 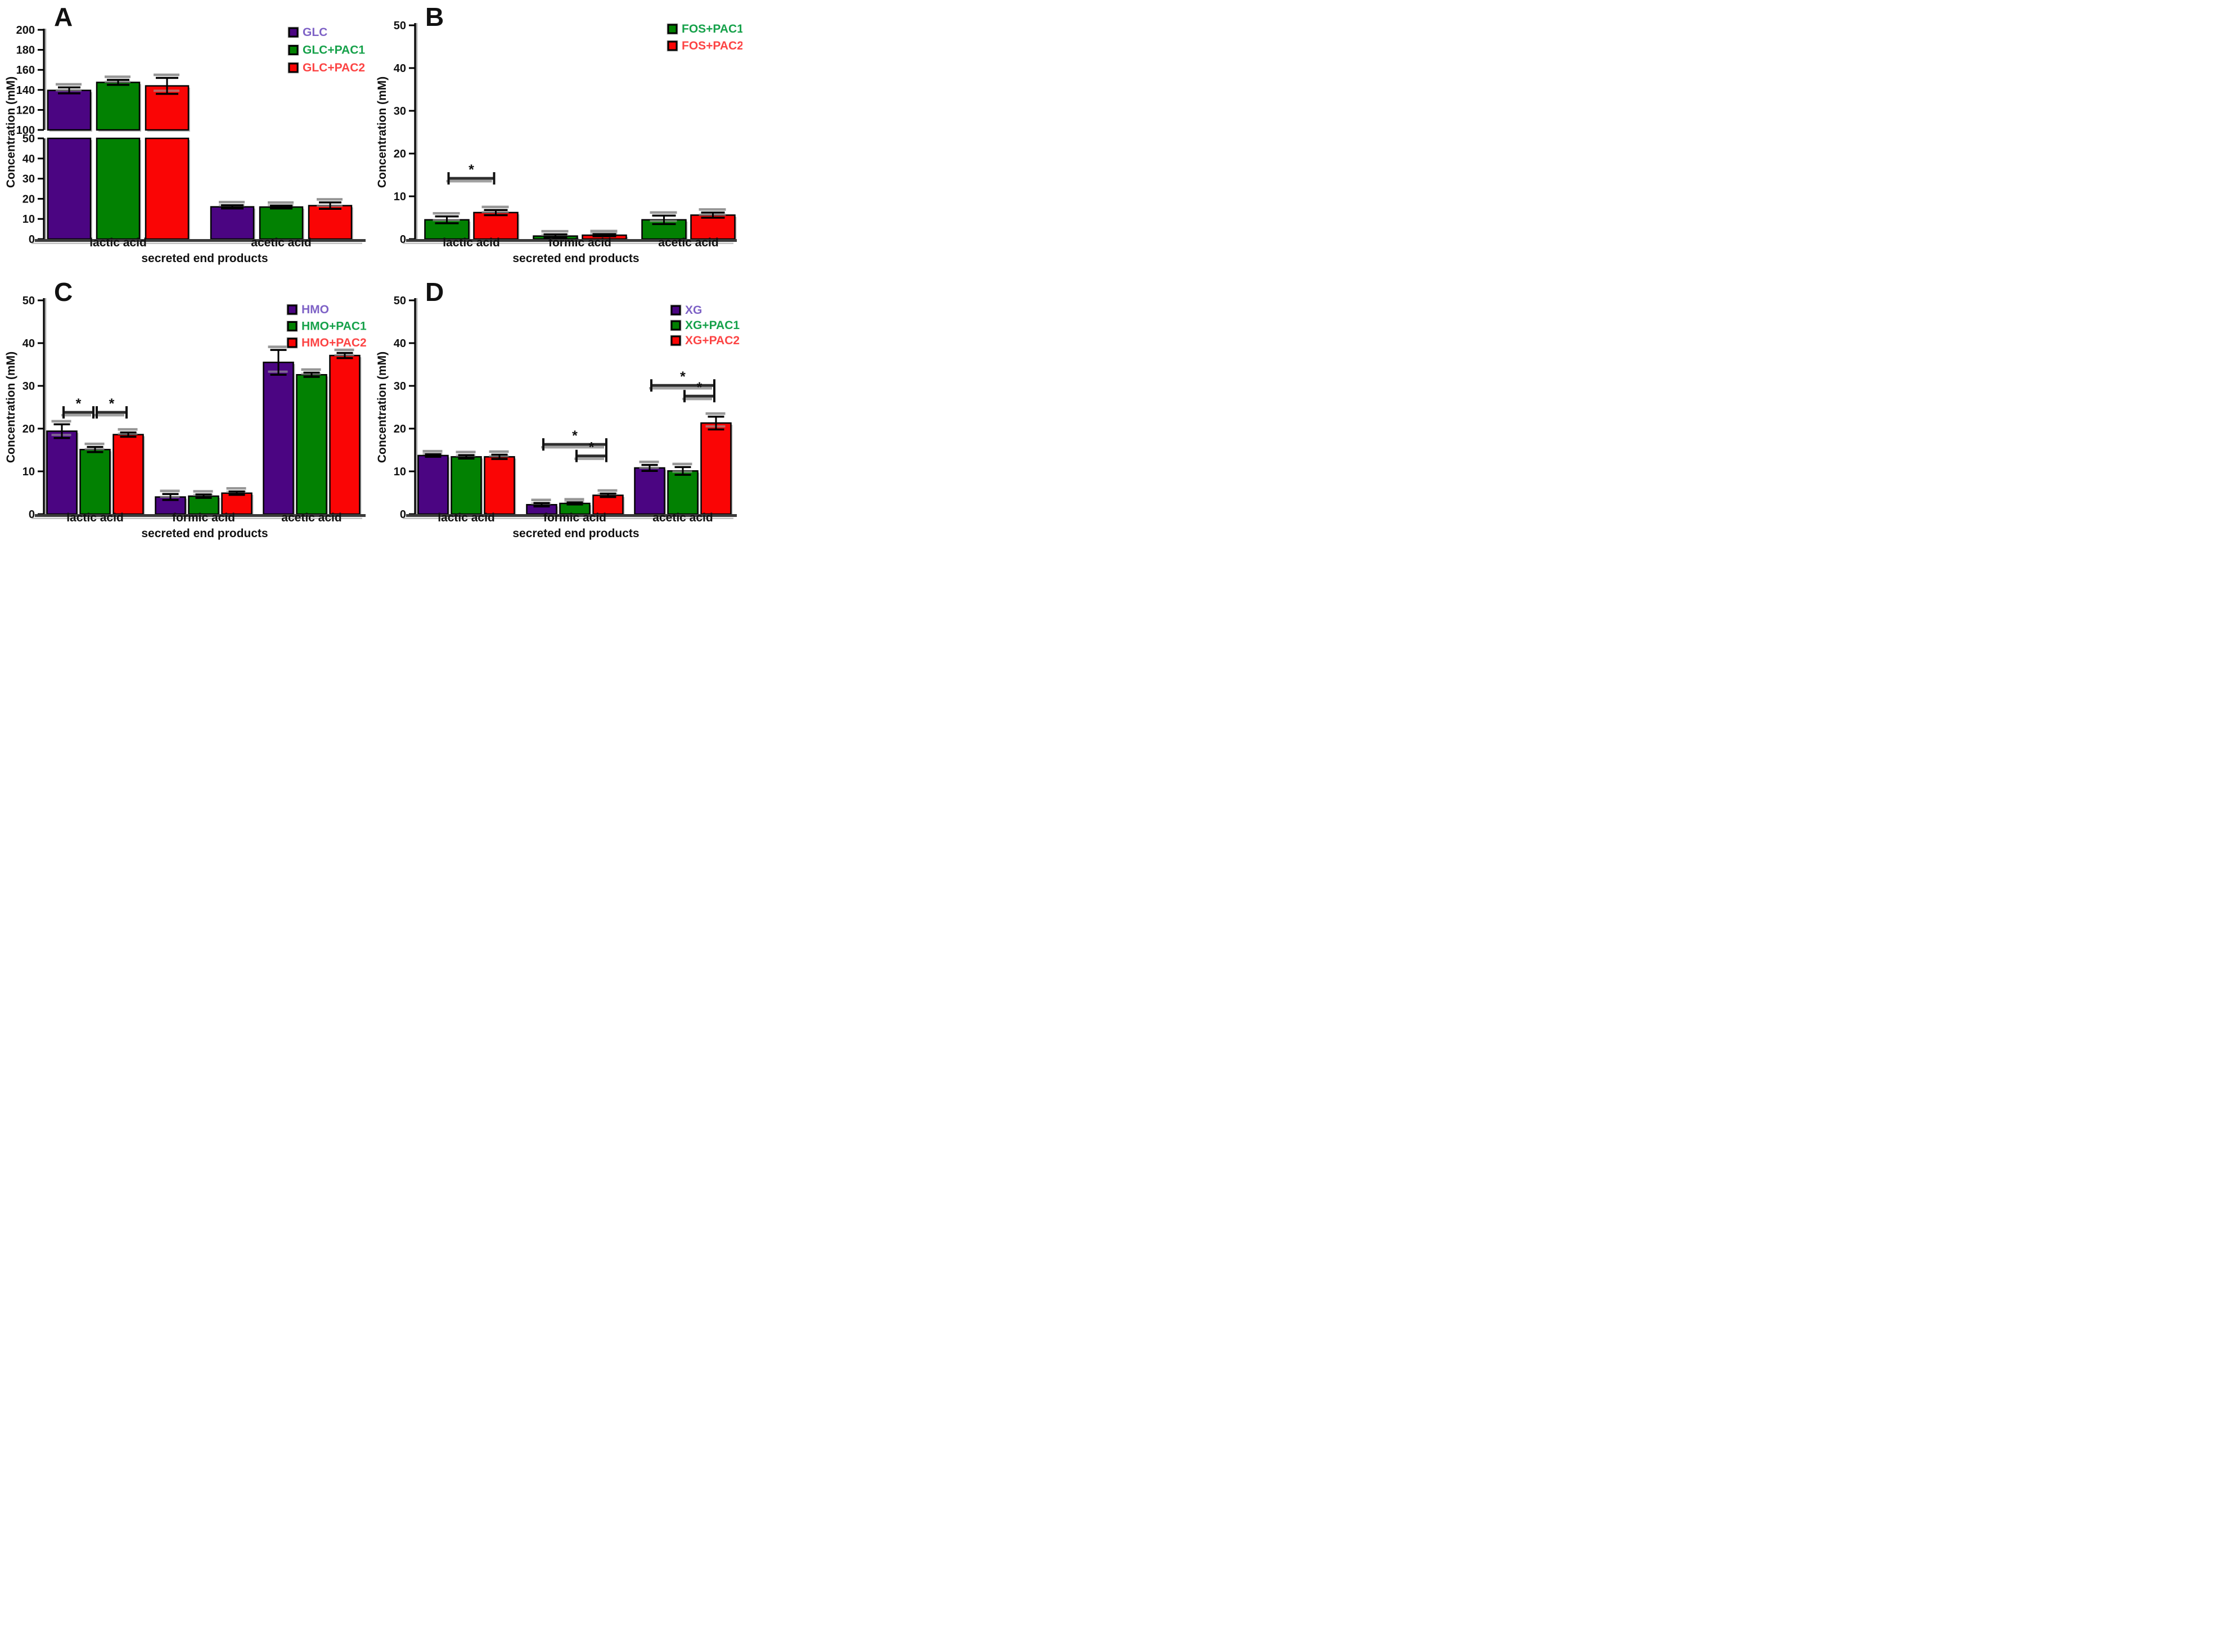 I want to click on legend-label-HMO: HMO, so click(x=315, y=309).